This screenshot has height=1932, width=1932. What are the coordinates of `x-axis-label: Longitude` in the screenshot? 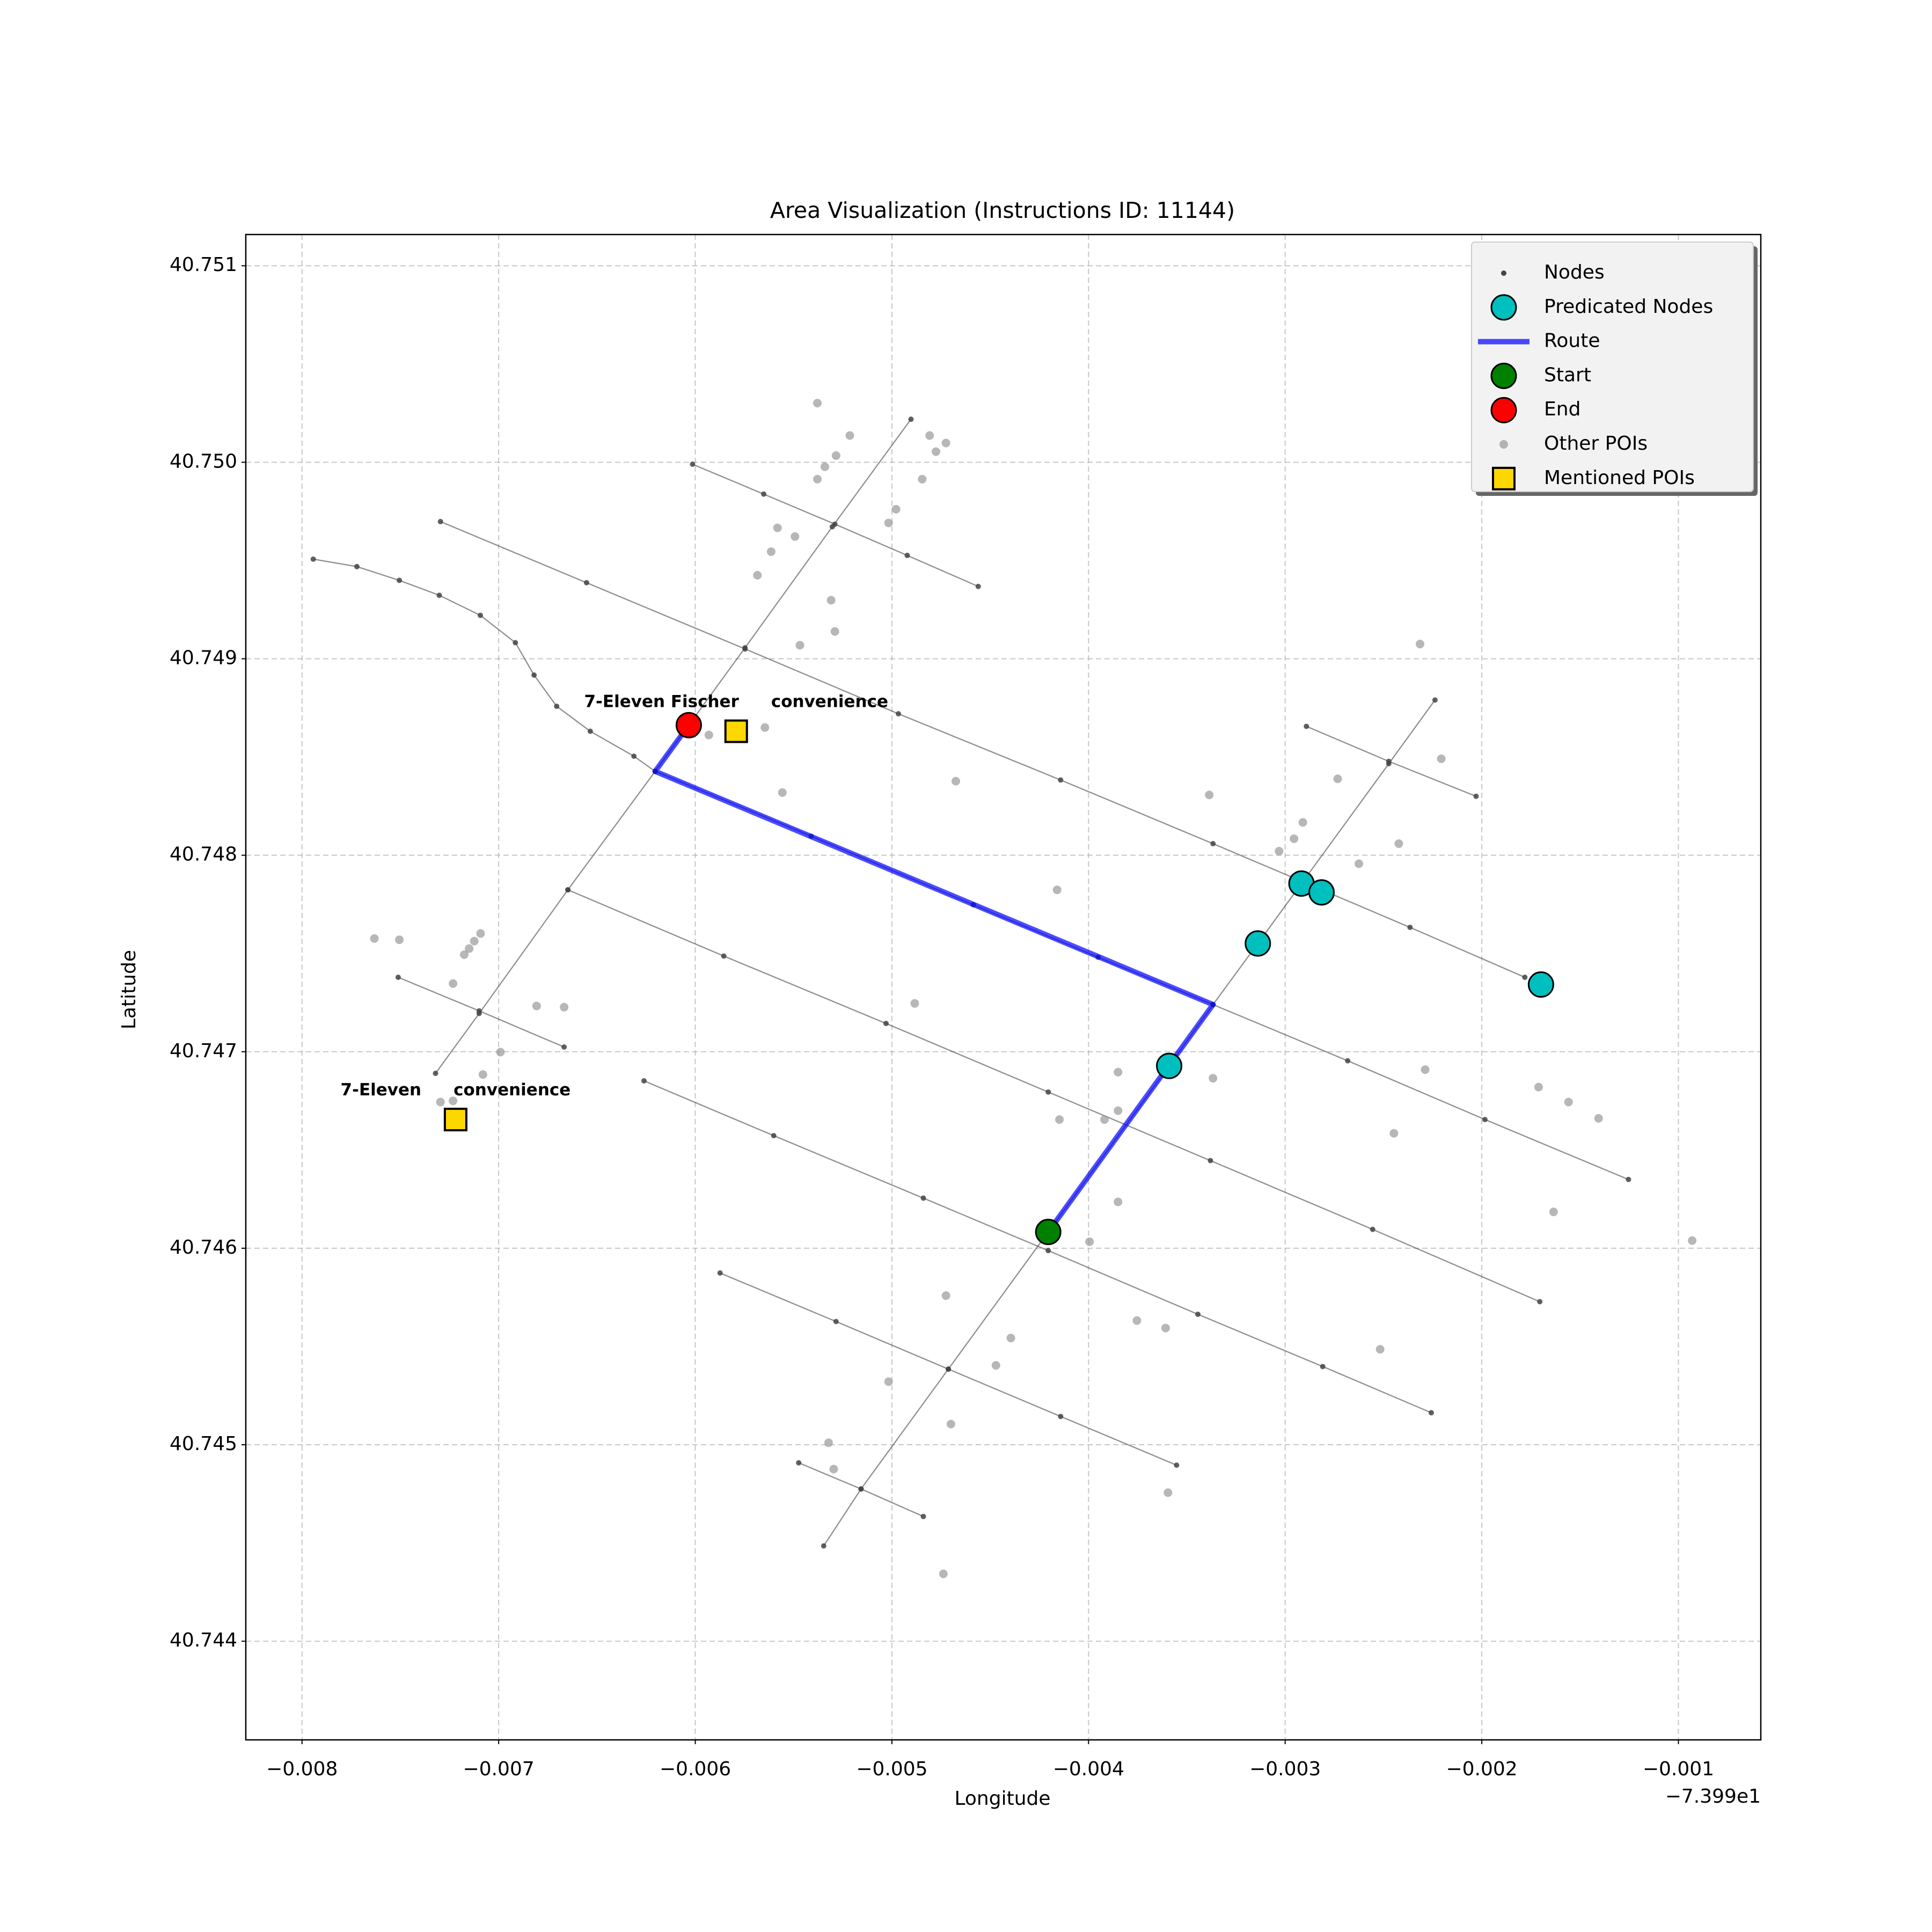 It's located at (1002, 1799).